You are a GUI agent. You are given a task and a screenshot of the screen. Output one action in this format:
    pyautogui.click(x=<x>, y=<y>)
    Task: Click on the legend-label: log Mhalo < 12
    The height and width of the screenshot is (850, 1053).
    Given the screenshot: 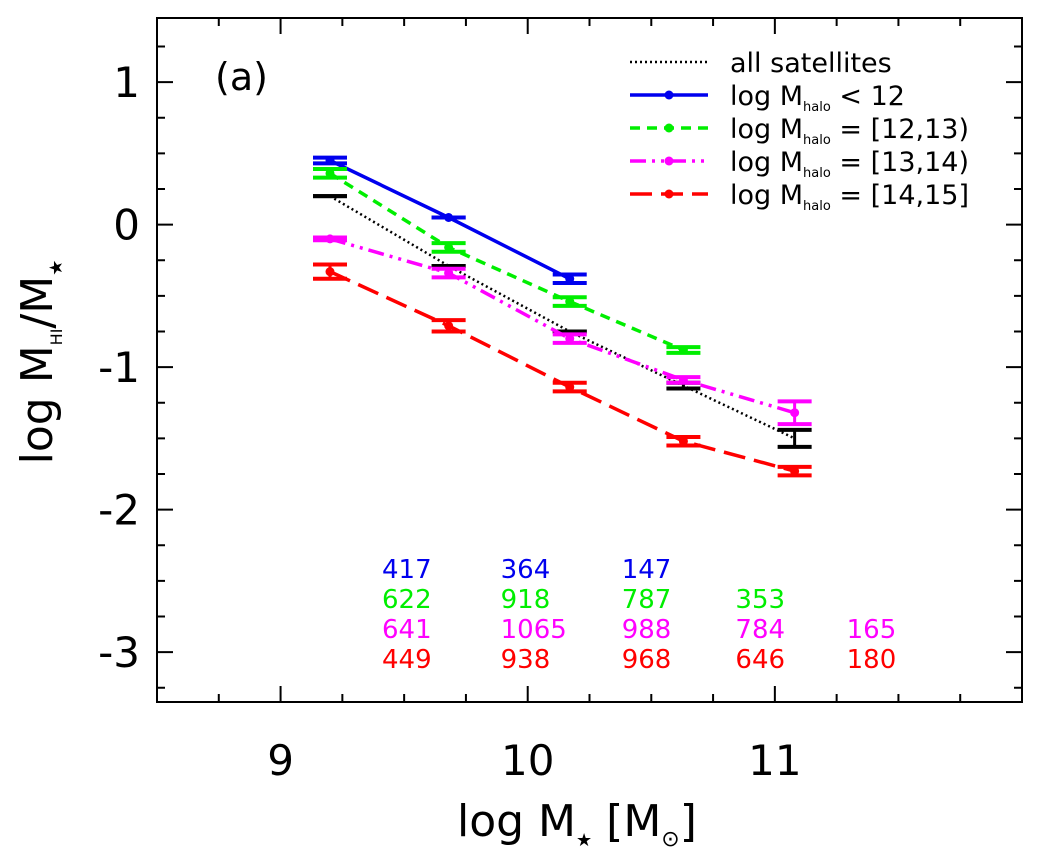 What is the action you would take?
    pyautogui.click(x=817, y=98)
    